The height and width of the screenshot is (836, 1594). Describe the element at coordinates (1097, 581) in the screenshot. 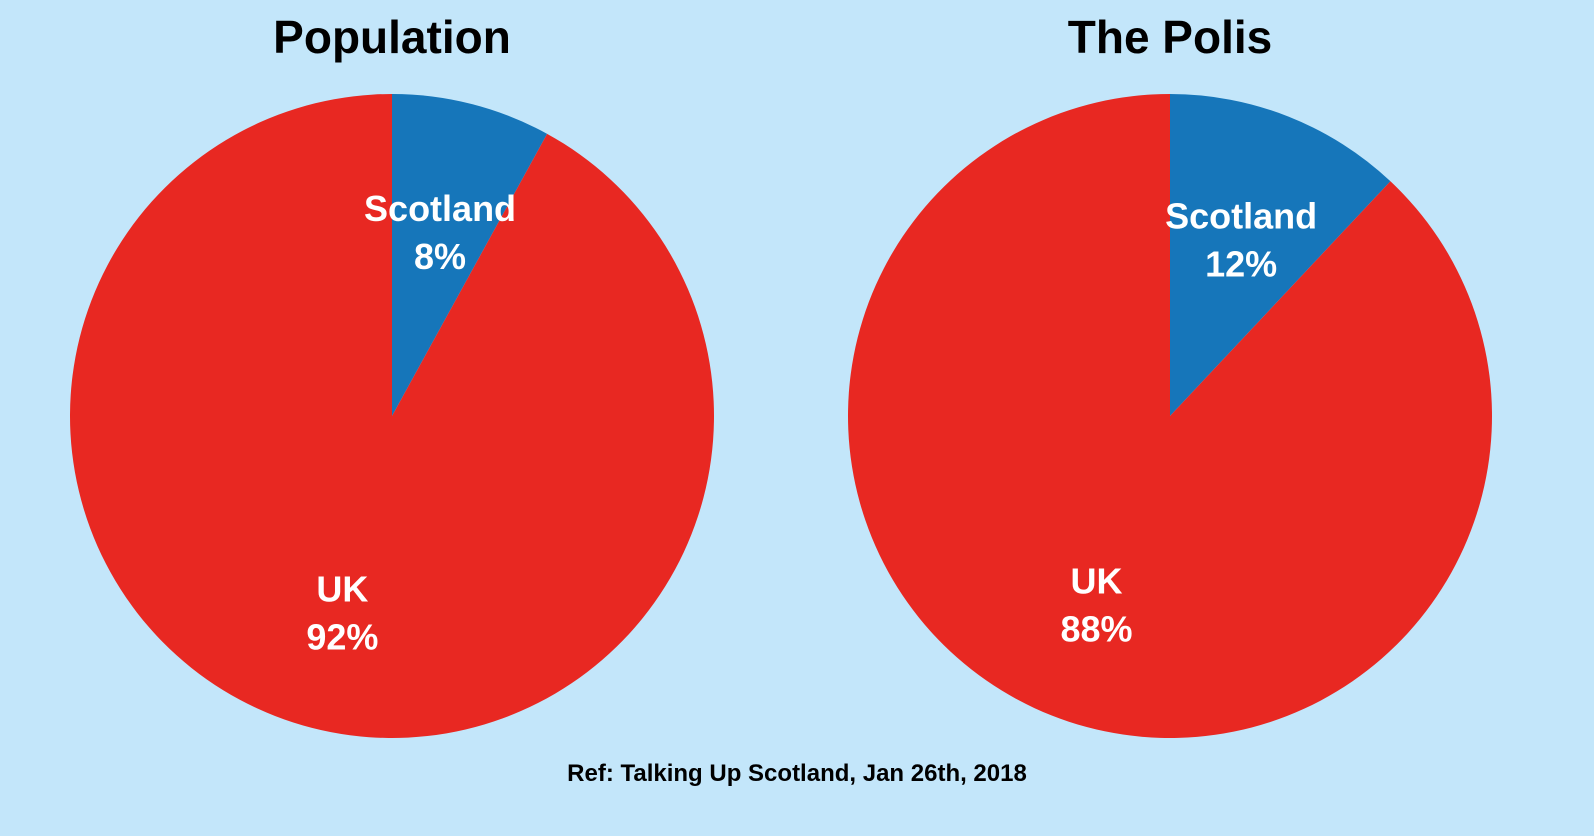

I see `slice-label-the-polis-uk-name: UK` at that location.